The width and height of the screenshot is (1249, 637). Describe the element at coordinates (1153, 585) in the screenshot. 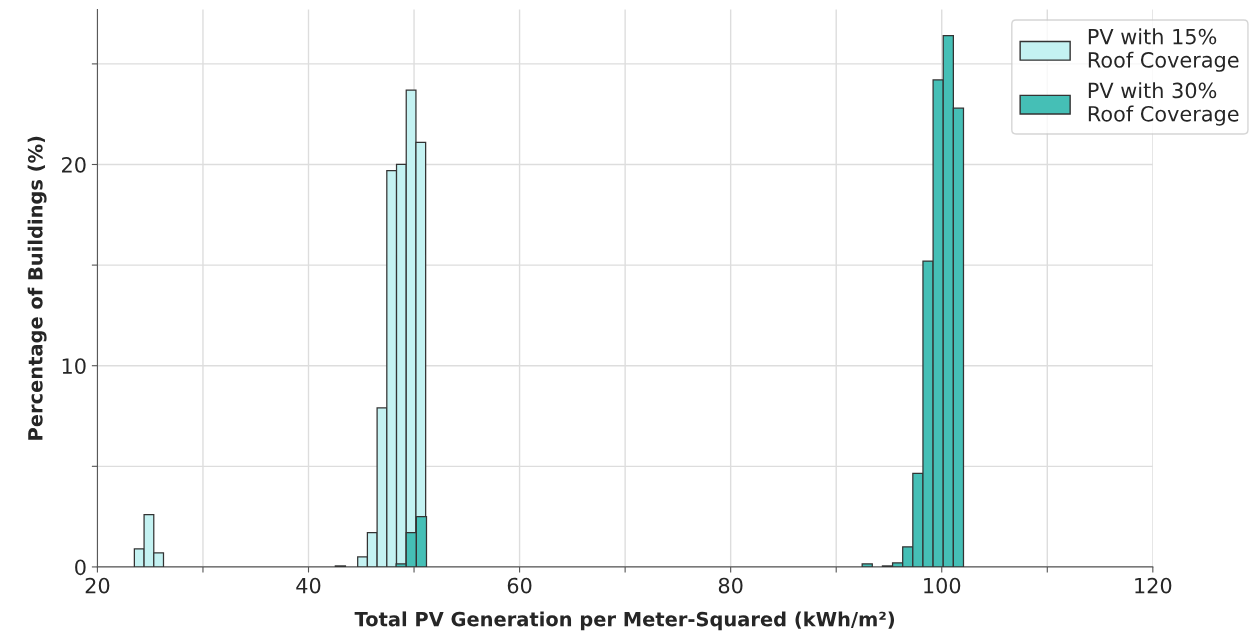

I see `x-tick-label: 120` at that location.